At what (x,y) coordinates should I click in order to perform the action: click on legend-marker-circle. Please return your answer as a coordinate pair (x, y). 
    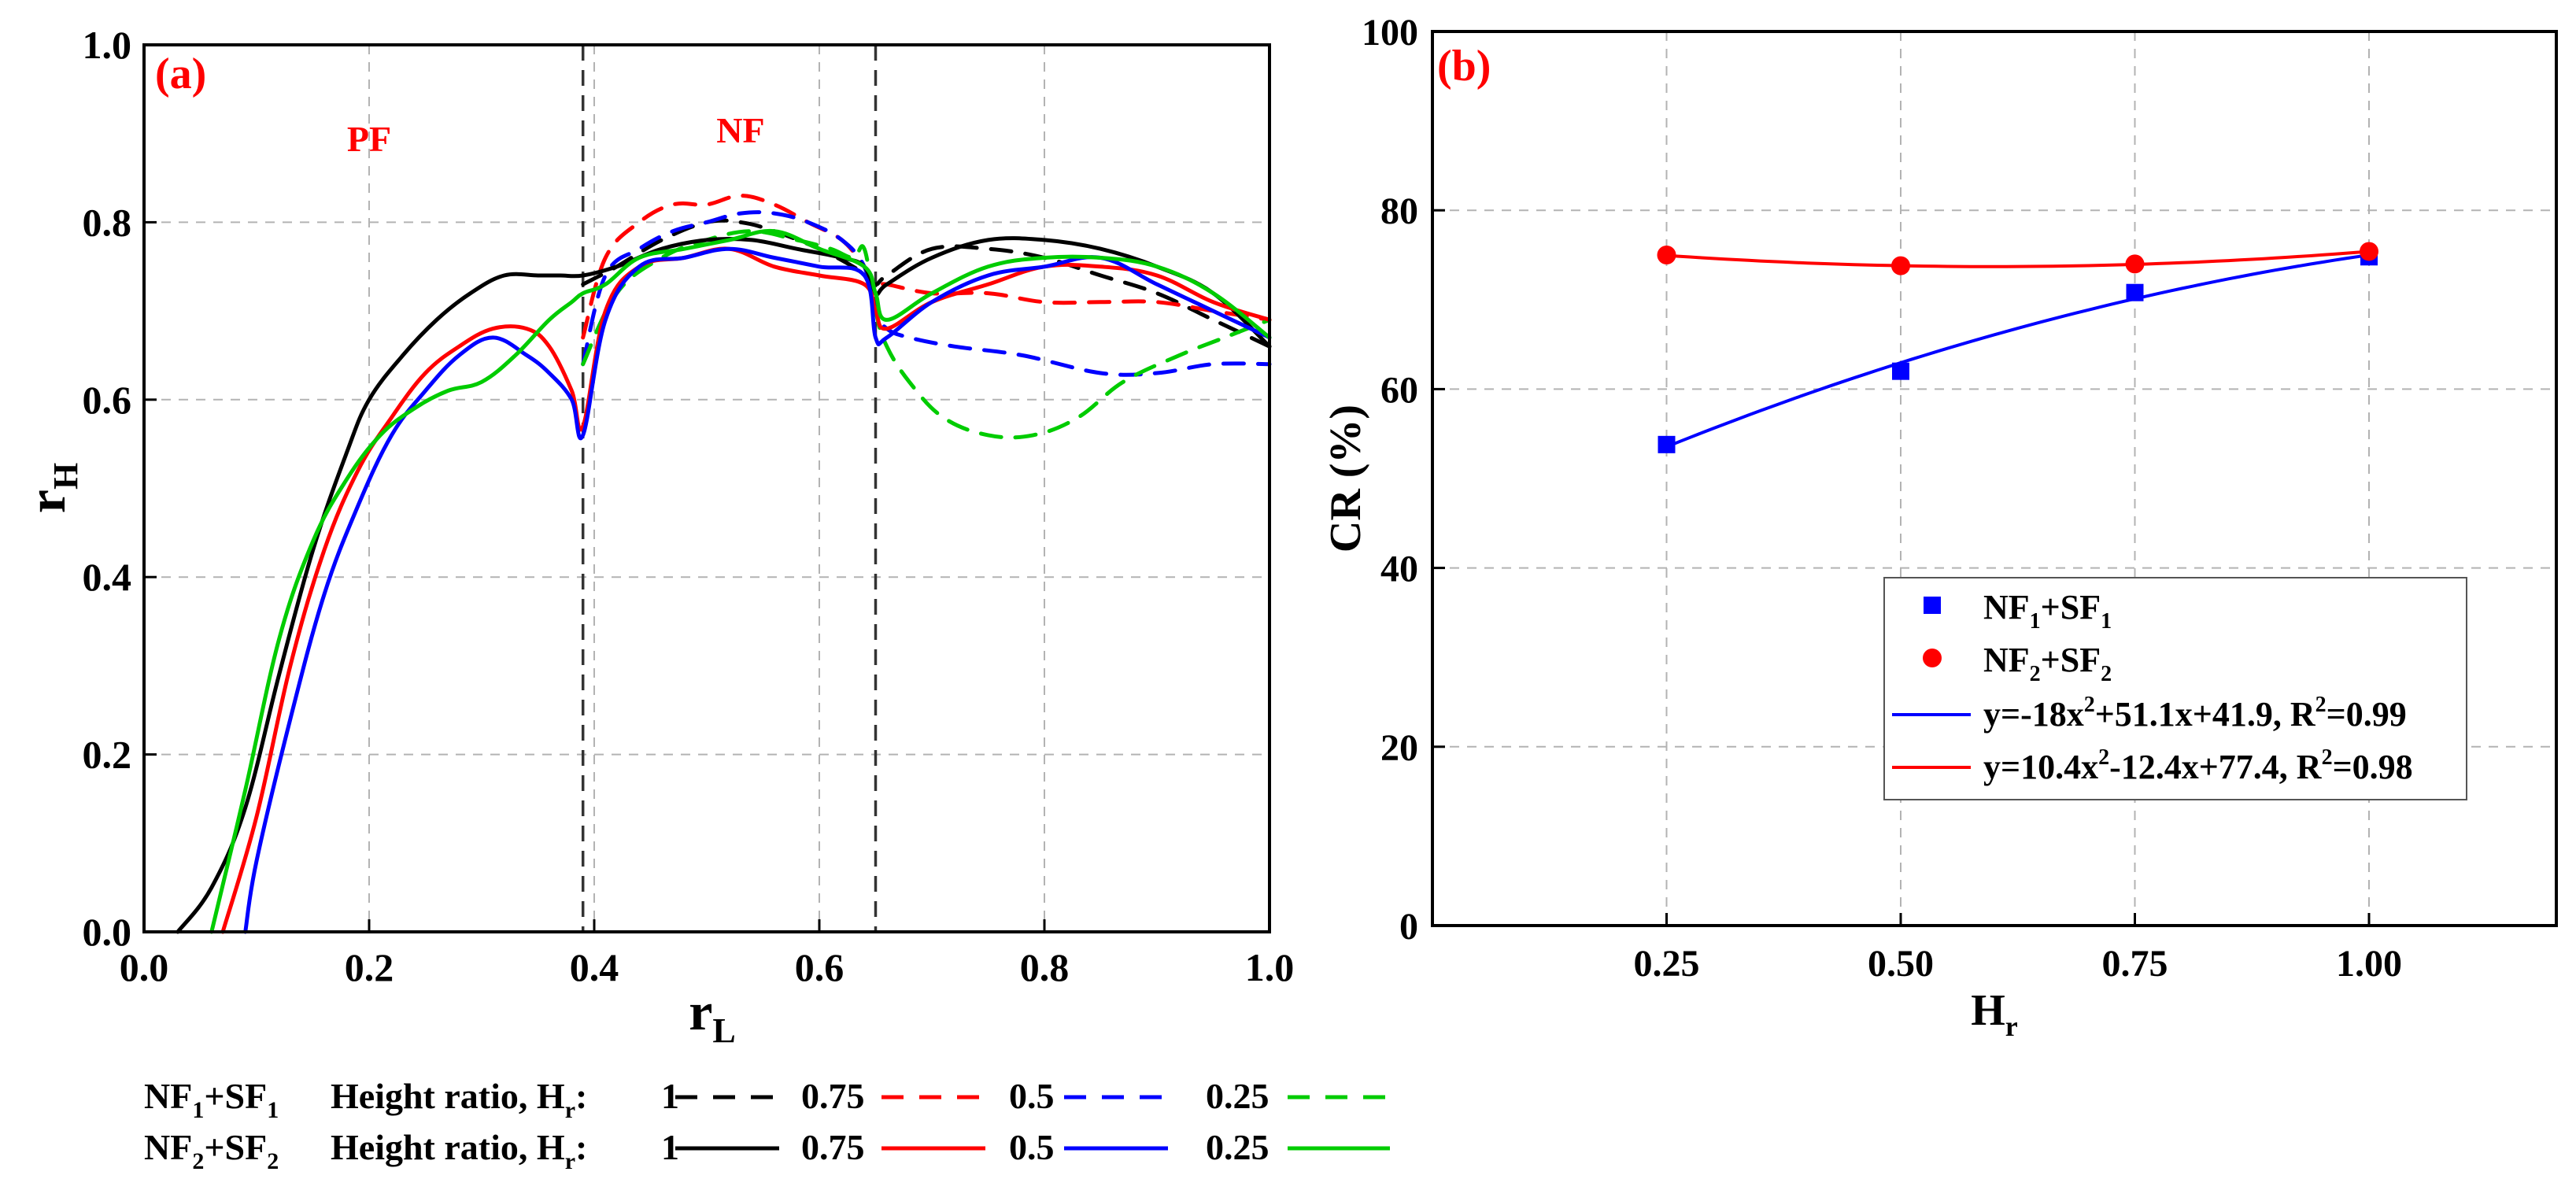
    Looking at the image, I should click on (1932, 658).